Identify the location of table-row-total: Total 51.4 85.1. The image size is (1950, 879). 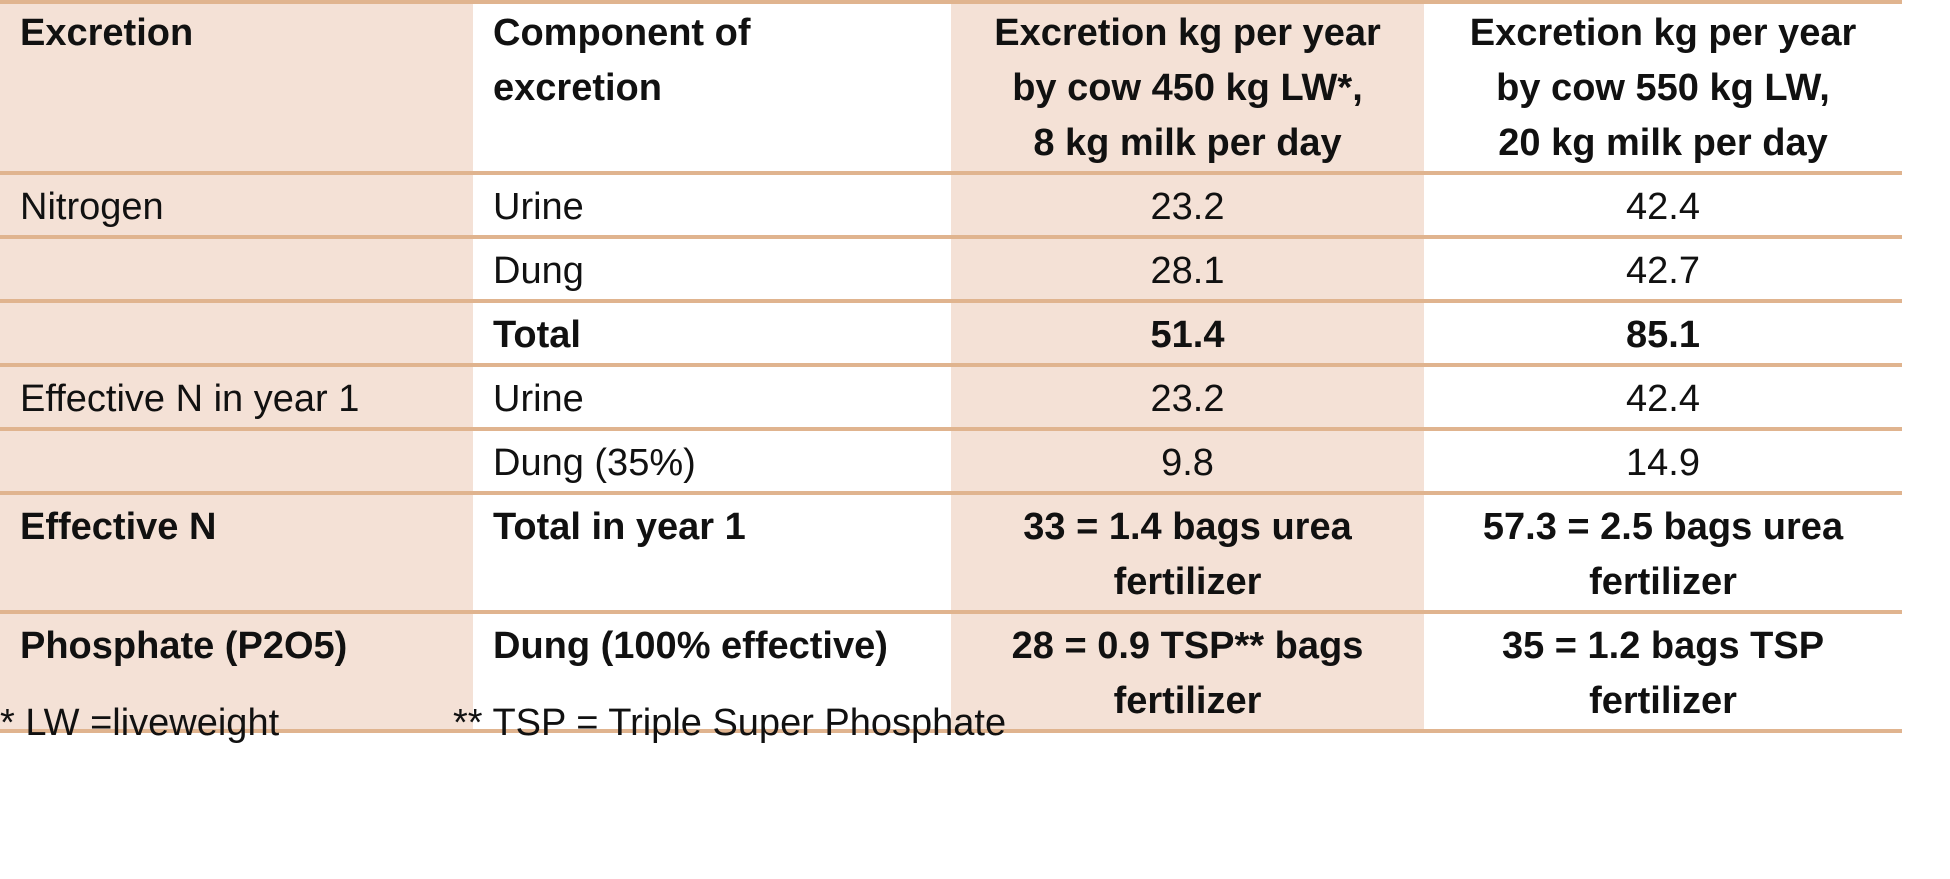
(951, 334).